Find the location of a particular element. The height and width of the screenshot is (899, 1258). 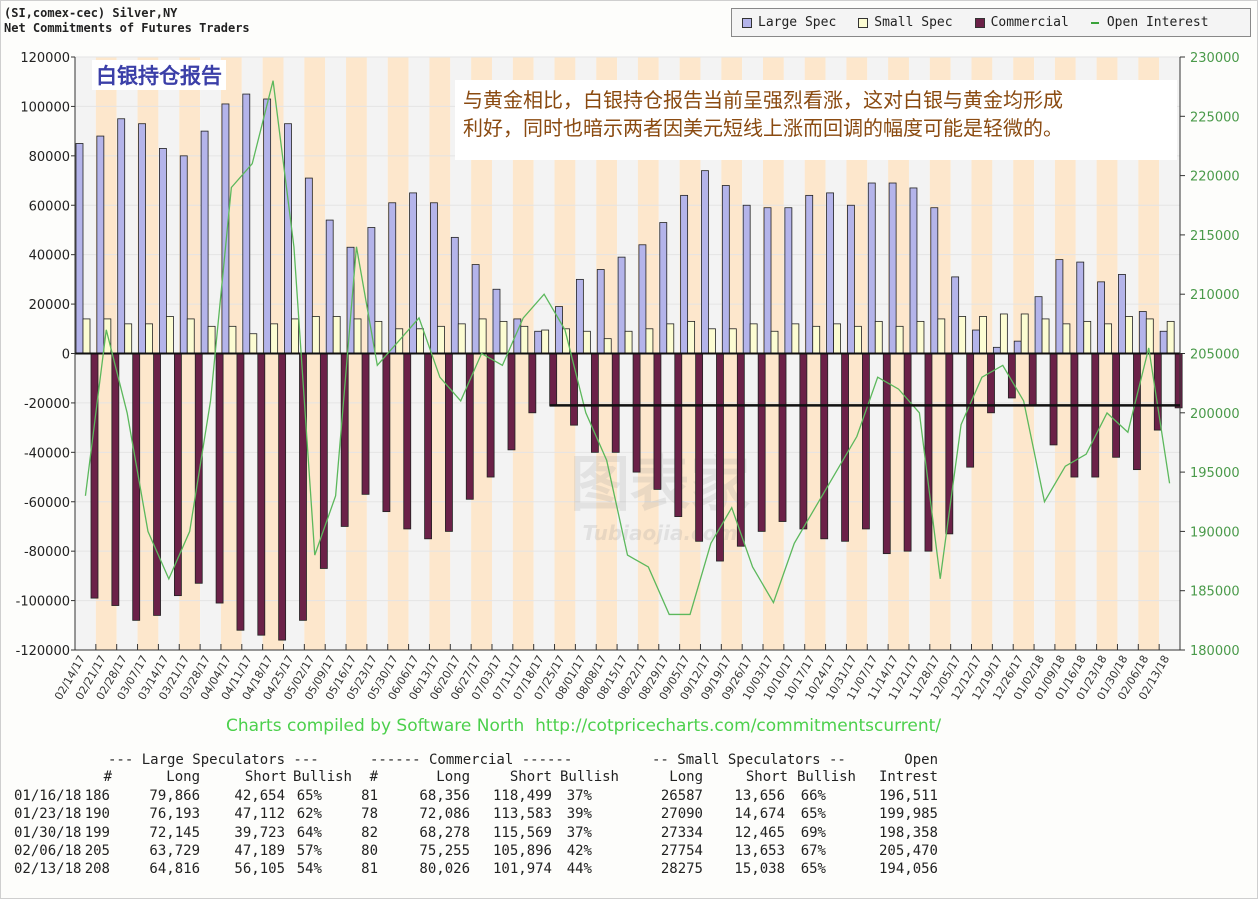

table-cell: 47,112 is located at coordinates (259, 814).